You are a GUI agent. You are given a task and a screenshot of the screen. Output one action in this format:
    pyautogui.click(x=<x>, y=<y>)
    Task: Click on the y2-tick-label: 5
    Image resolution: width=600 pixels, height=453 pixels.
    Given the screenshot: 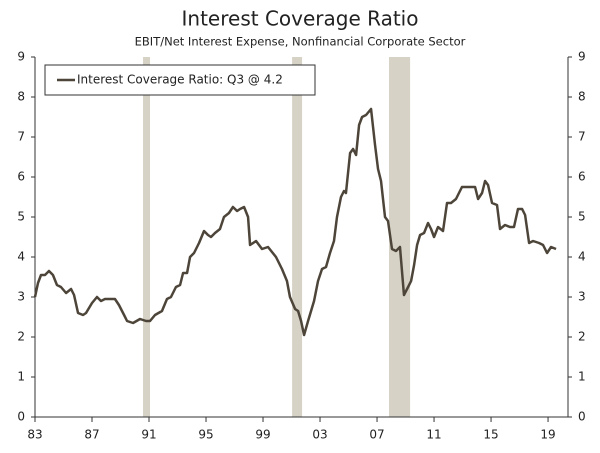 What is the action you would take?
    pyautogui.click(x=582, y=217)
    